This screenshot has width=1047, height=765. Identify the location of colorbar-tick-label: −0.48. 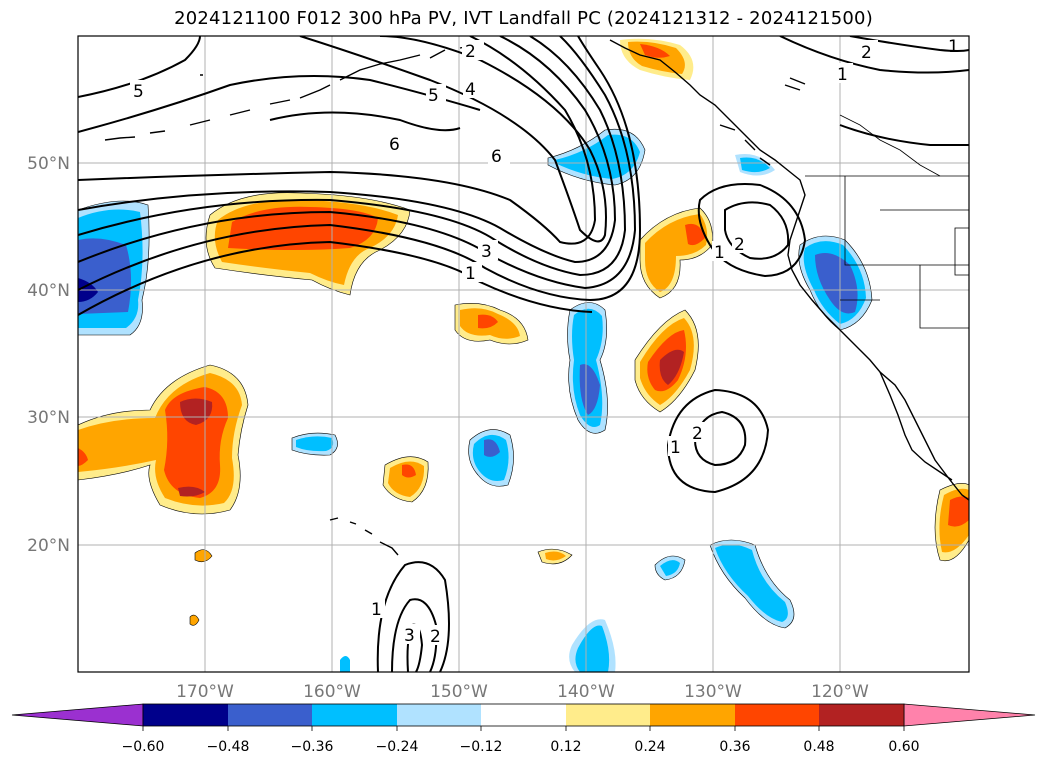
(228, 747).